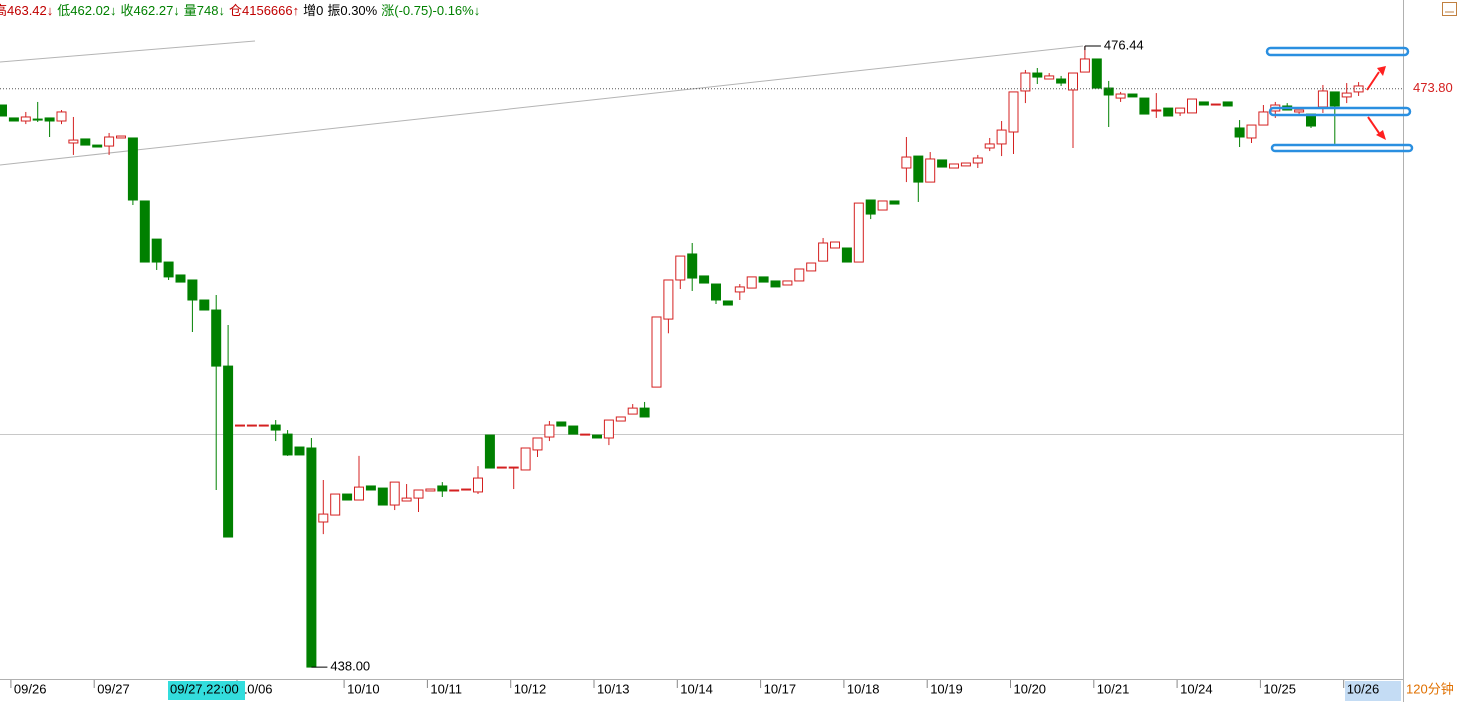 This screenshot has width=1460, height=702. I want to click on crosshair-label-box, so click(206, 690).